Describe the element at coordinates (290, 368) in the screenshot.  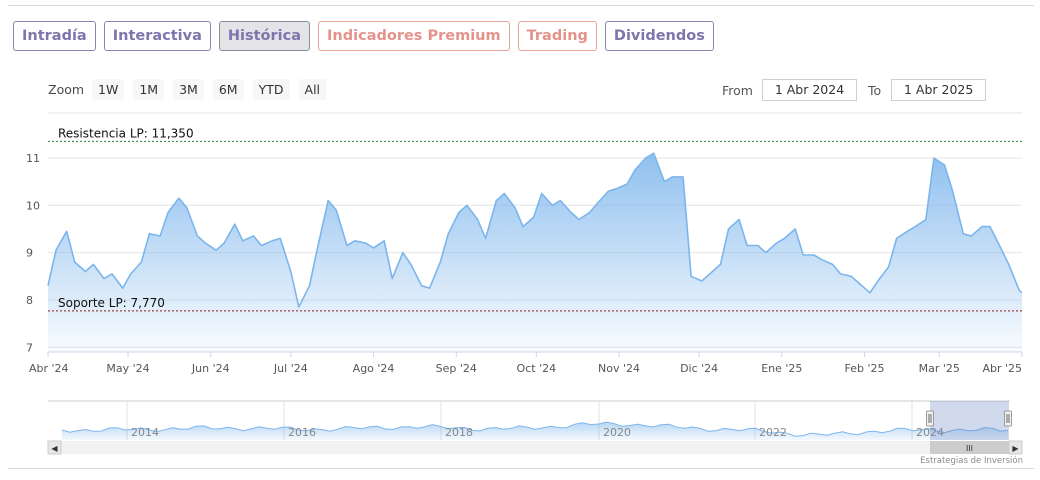
I see `x-tick-label: Jul '24` at that location.